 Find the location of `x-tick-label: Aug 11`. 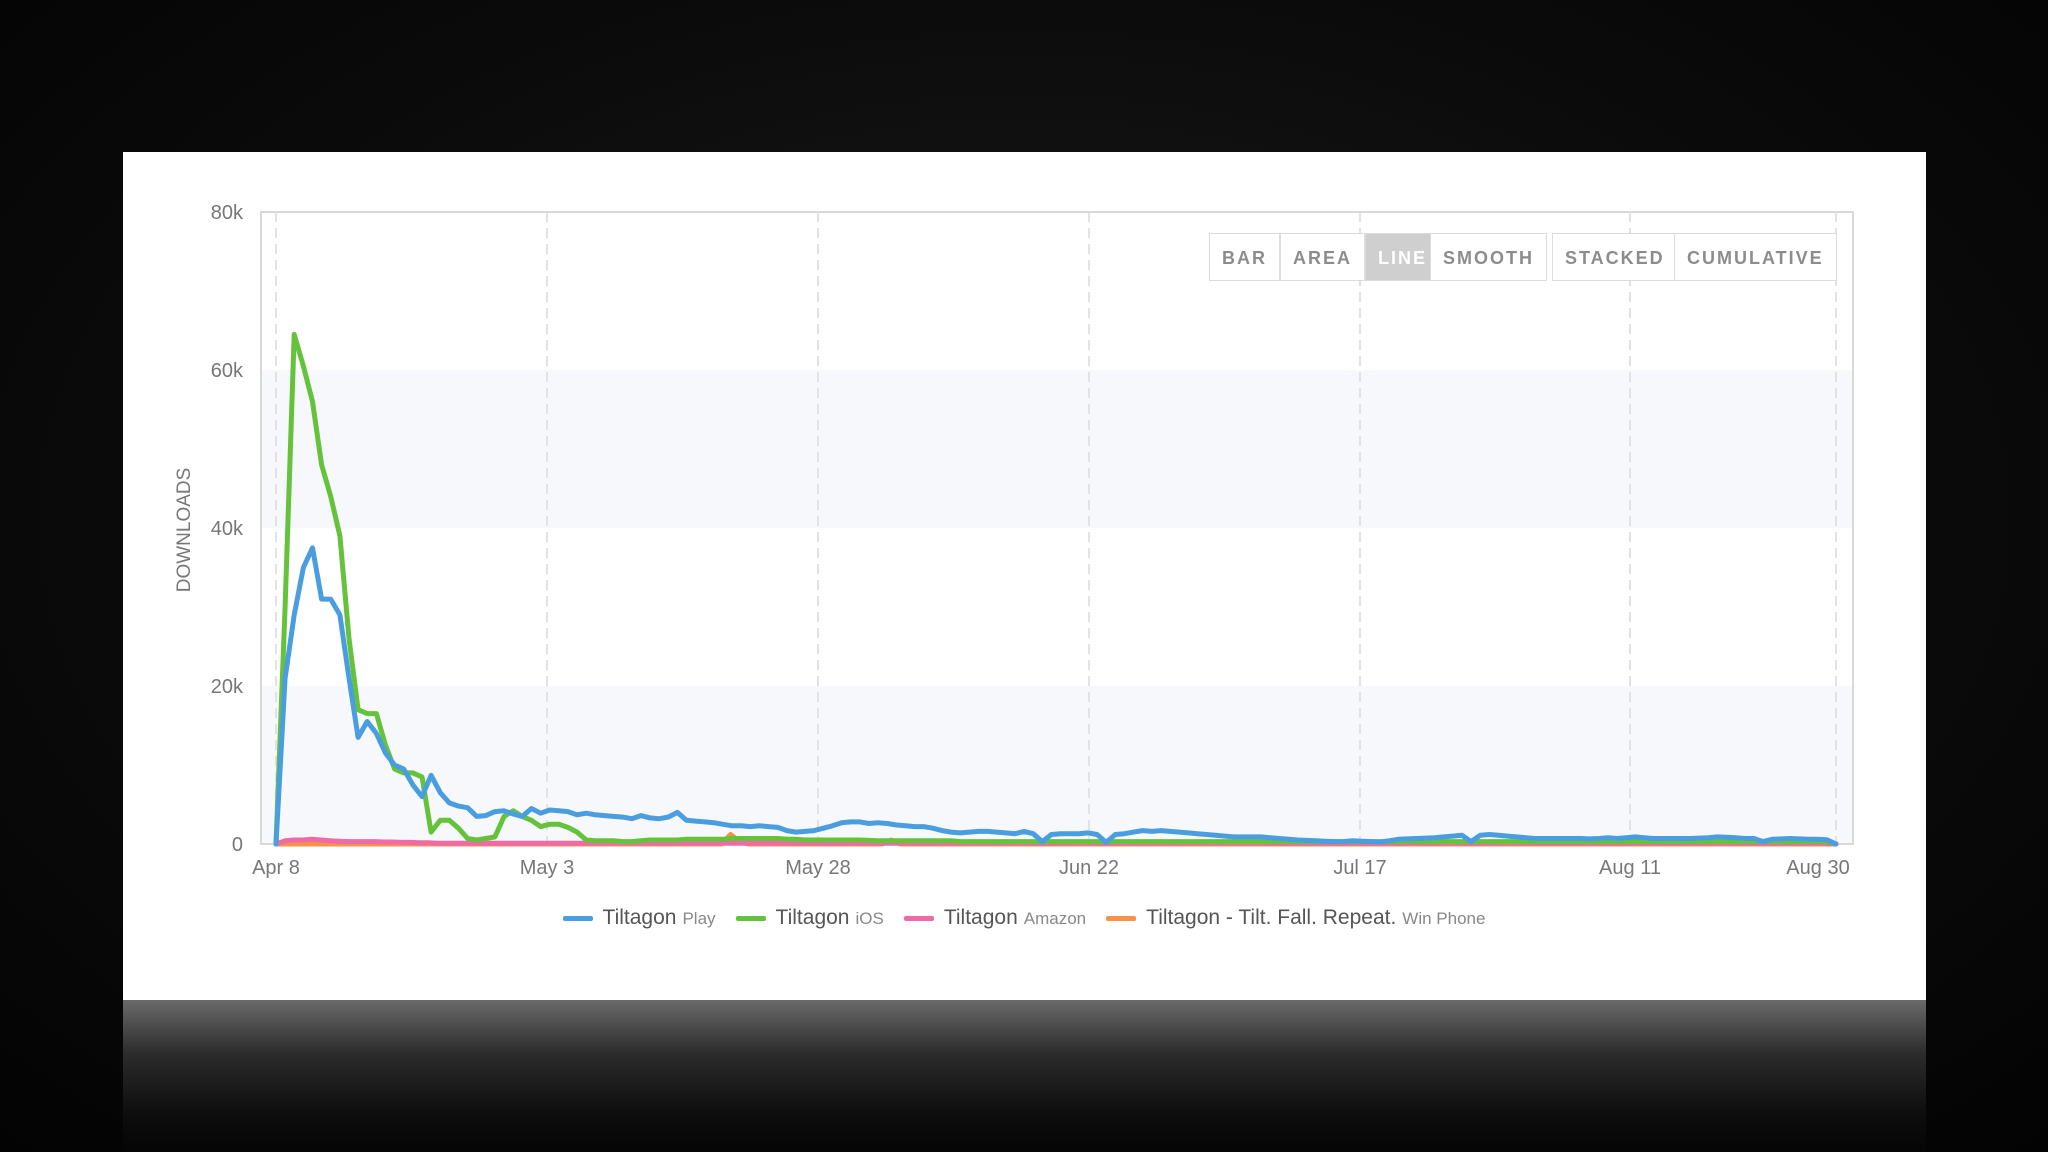

x-tick-label: Aug 11 is located at coordinates (1630, 868).